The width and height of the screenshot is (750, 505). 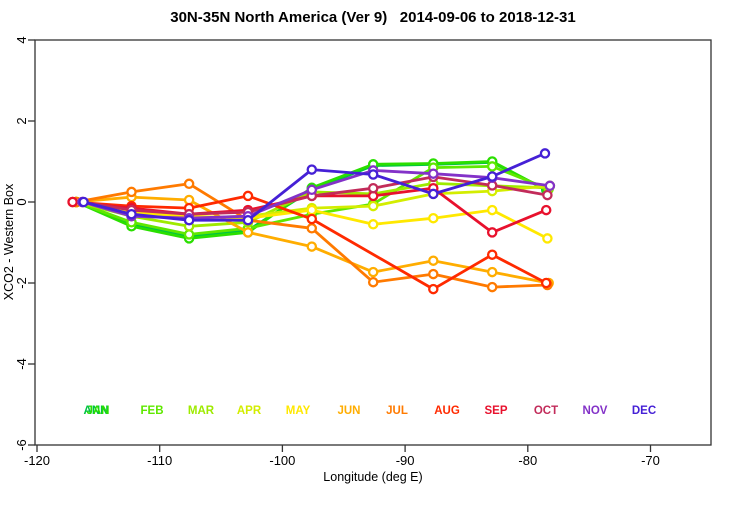 What do you see at coordinates (342, 456) in the screenshot?
I see `x-axis-ticks: -120 -110 -100 -90 -80 -70` at bounding box center [342, 456].